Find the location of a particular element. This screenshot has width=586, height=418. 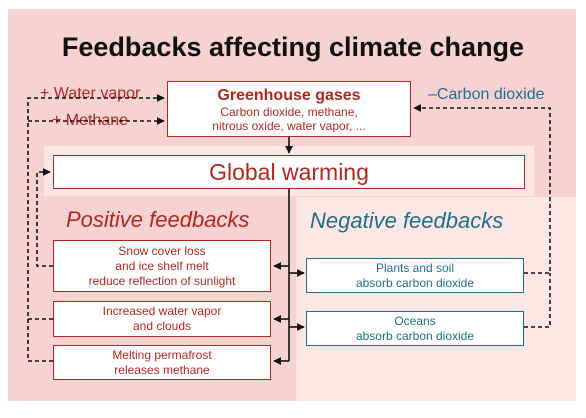

negative-feedbacks-title: Negative feedbacks is located at coordinates (407, 220).